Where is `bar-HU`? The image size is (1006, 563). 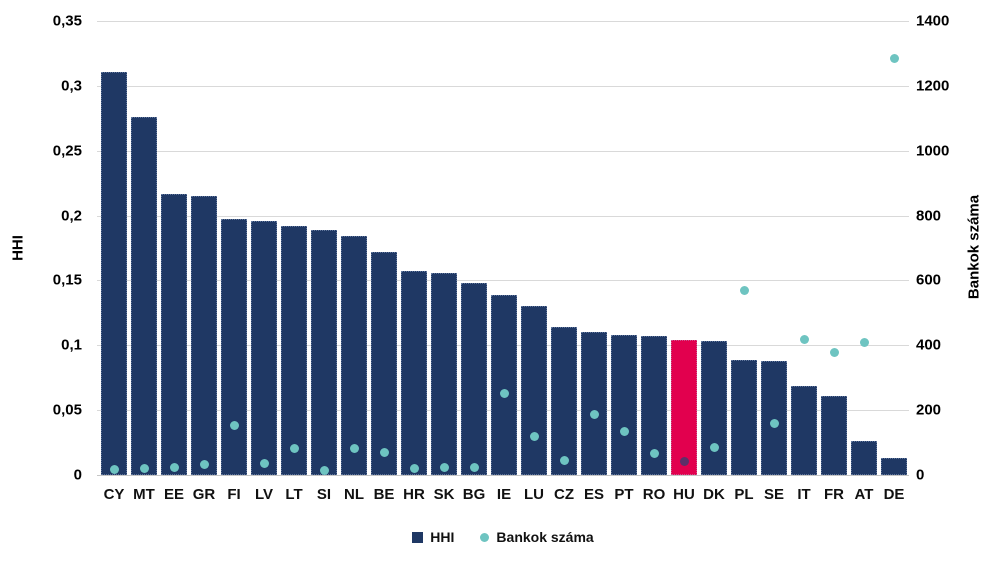 bar-HU is located at coordinates (684, 407).